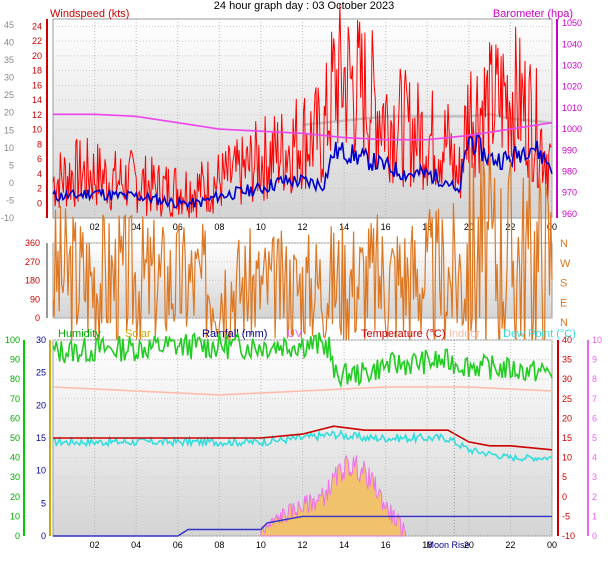 The image size is (608, 561). Describe the element at coordinates (572, 66) in the screenshot. I see `baro-tick-label: 1030` at that location.